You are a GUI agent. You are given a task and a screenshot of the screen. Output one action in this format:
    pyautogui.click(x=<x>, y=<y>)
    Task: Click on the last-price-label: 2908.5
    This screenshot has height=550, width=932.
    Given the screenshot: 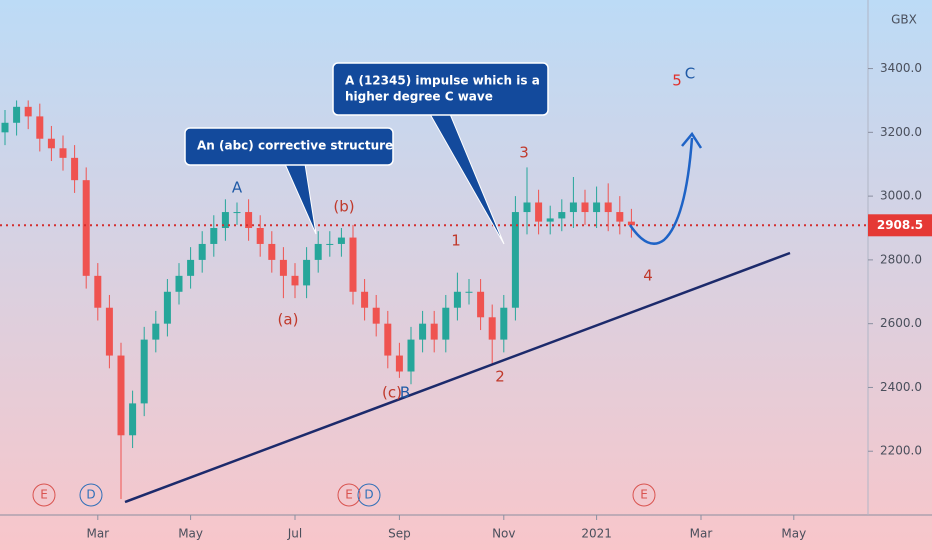 What is the action you would take?
    pyautogui.click(x=900, y=225)
    